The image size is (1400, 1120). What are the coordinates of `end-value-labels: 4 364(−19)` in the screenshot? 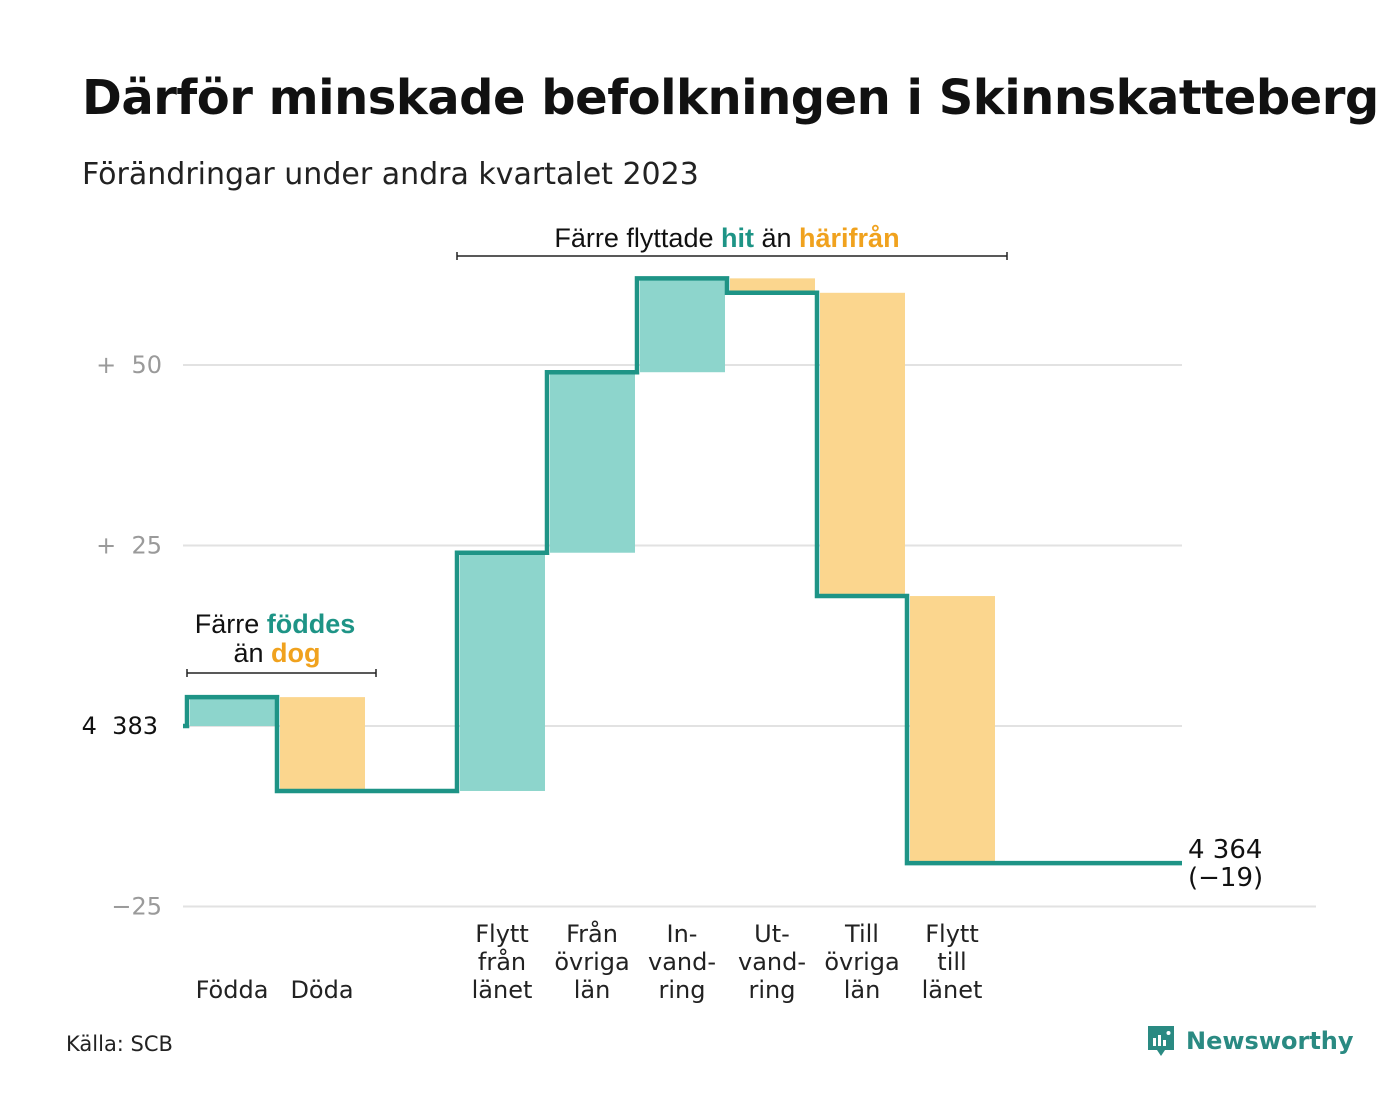 It's located at (1225, 864).